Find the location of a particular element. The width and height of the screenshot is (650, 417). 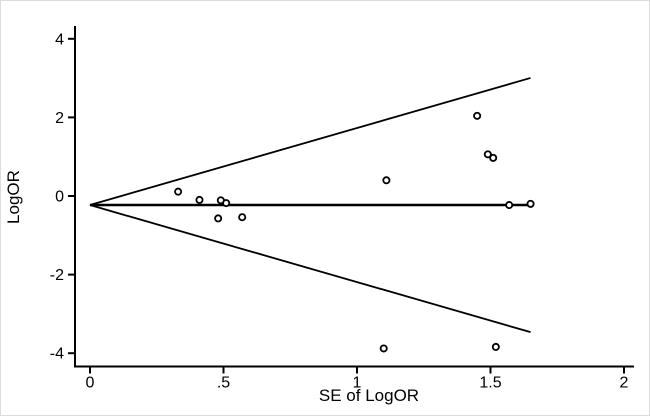

y-tick-label: -4 is located at coordinates (57, 354).